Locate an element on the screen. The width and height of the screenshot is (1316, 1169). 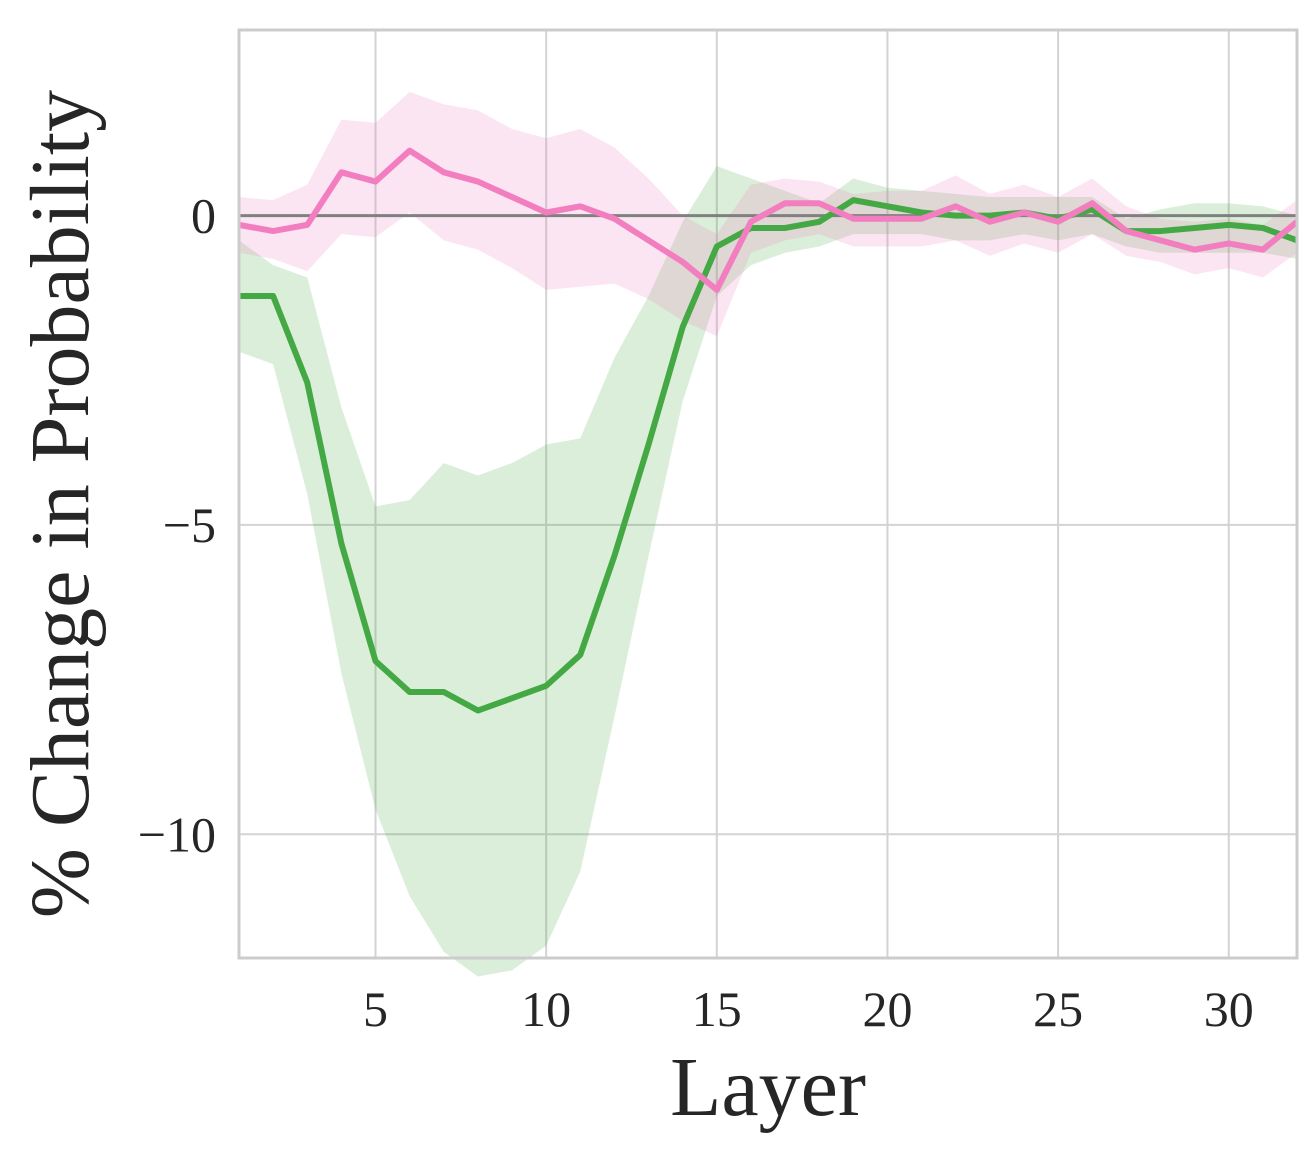
y-tick-labels: 0 −5 −10 is located at coordinates (177, 525).